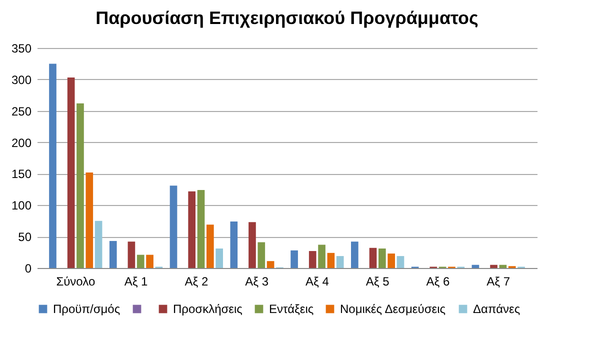 Image resolution: width=600 pixels, height=348 pixels. What do you see at coordinates (438, 281) in the screenshot?
I see `x-tick-label: Αξ 6` at bounding box center [438, 281].